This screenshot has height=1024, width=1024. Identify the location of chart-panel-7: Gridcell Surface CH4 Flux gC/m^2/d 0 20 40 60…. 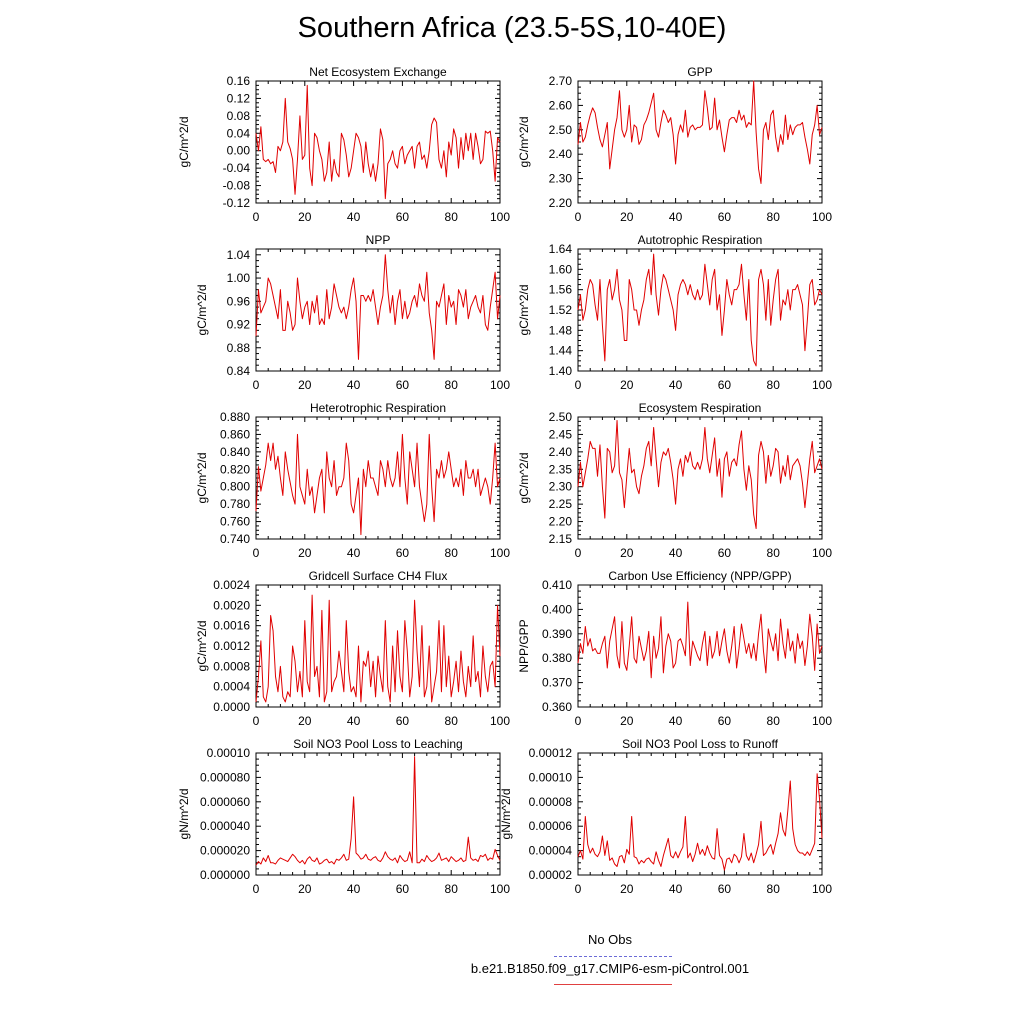
(352, 648).